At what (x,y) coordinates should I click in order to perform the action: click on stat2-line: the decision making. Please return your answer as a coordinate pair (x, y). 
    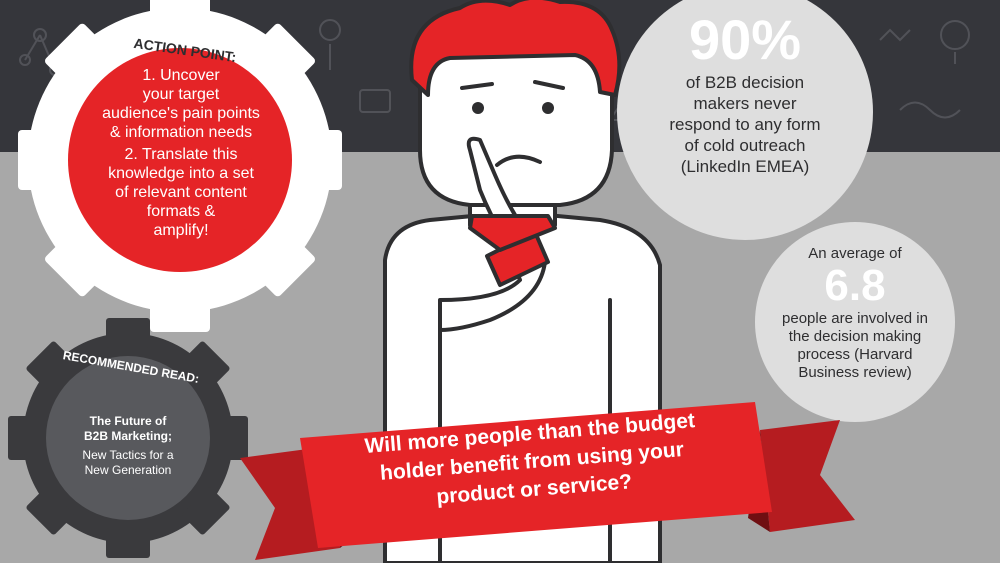
    Looking at the image, I should click on (855, 336).